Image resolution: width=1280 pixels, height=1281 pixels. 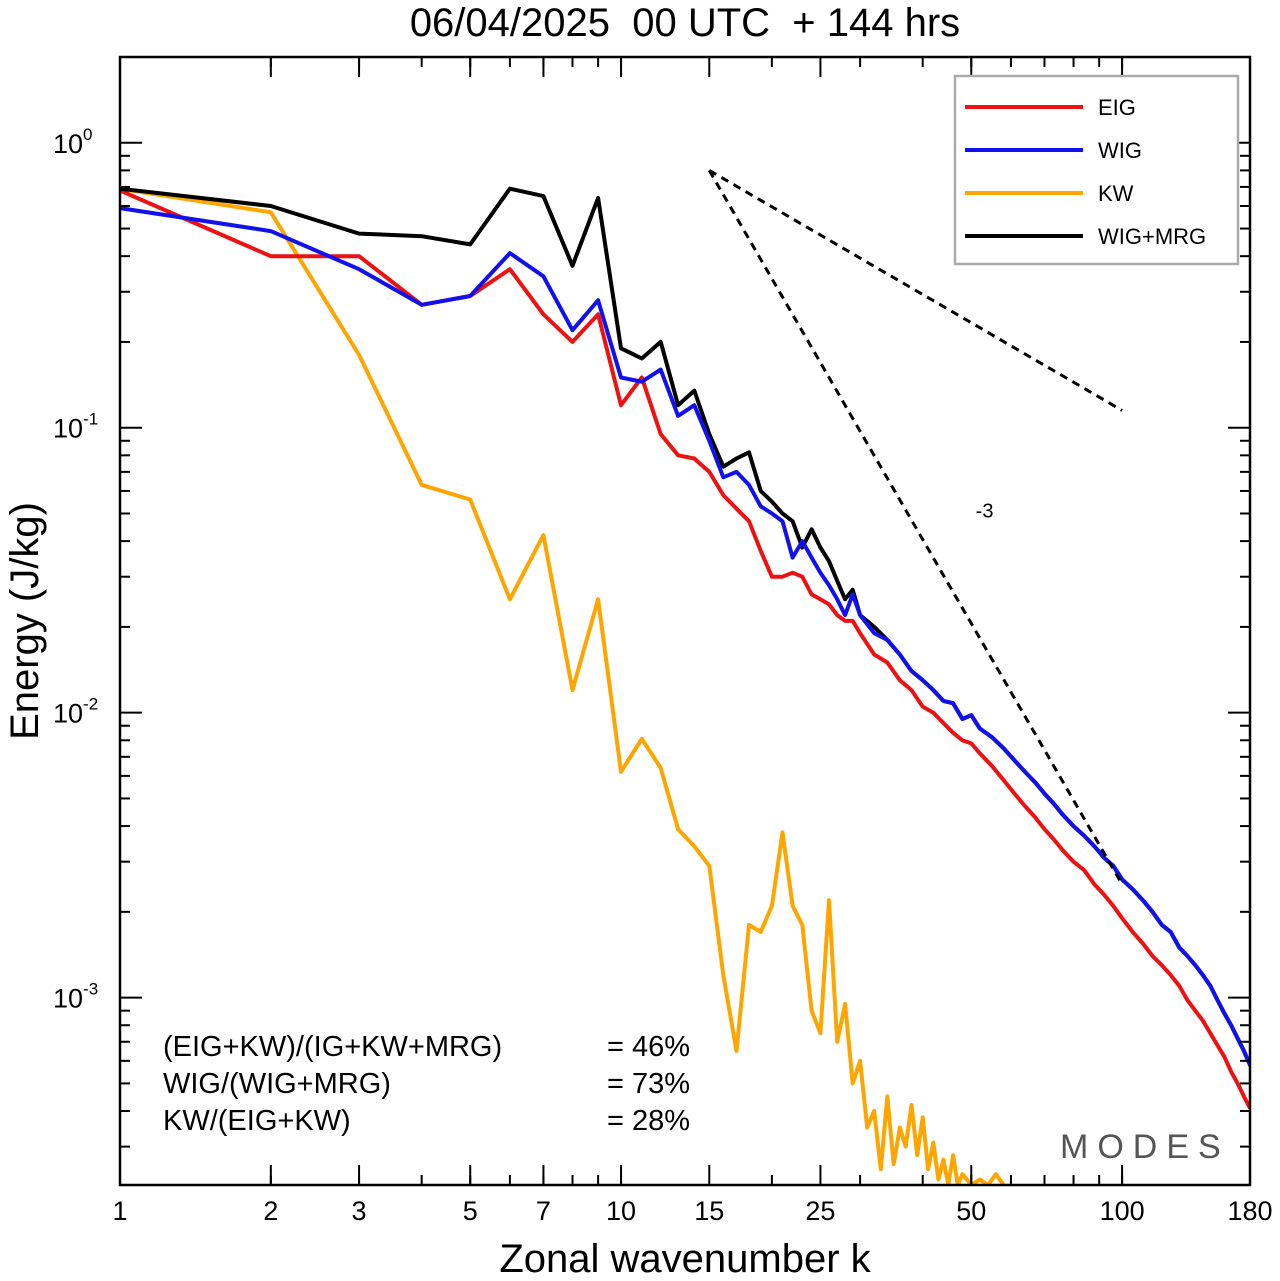 What do you see at coordinates (685, 1259) in the screenshot?
I see `x-axis-label: Zonal wavenumber k` at bounding box center [685, 1259].